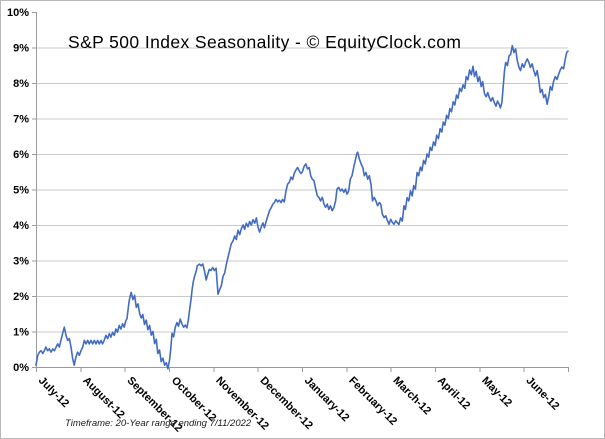  Describe the element at coordinates (103, 398) in the screenshot. I see `x-axis-label: August-12` at that location.